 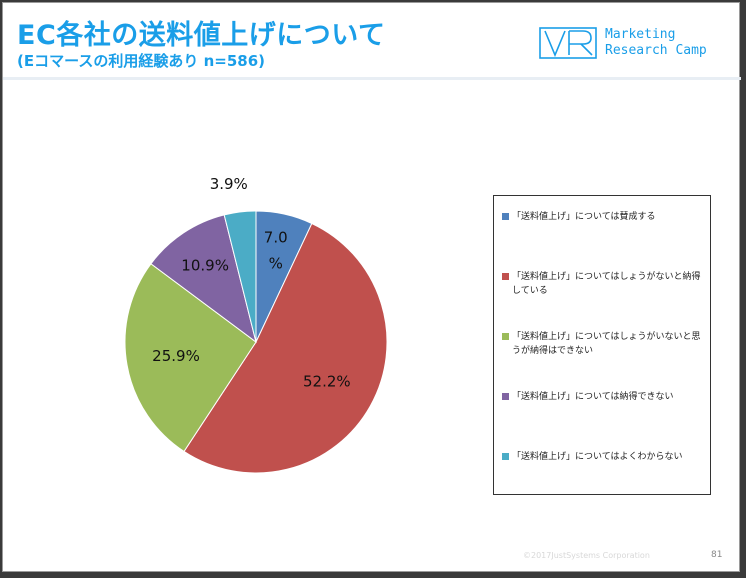 What do you see at coordinates (640, 34) in the screenshot?
I see `logo-line-1: Marketing` at bounding box center [640, 34].